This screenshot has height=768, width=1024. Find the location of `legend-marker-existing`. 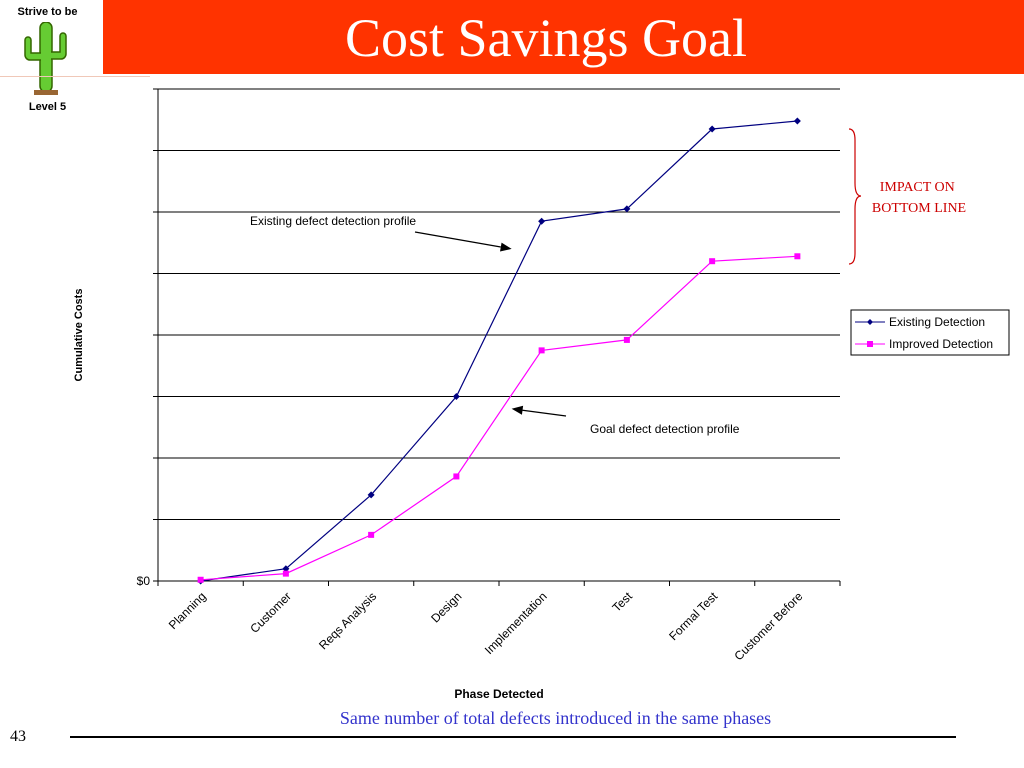

legend-marker-existing is located at coordinates (870, 322).